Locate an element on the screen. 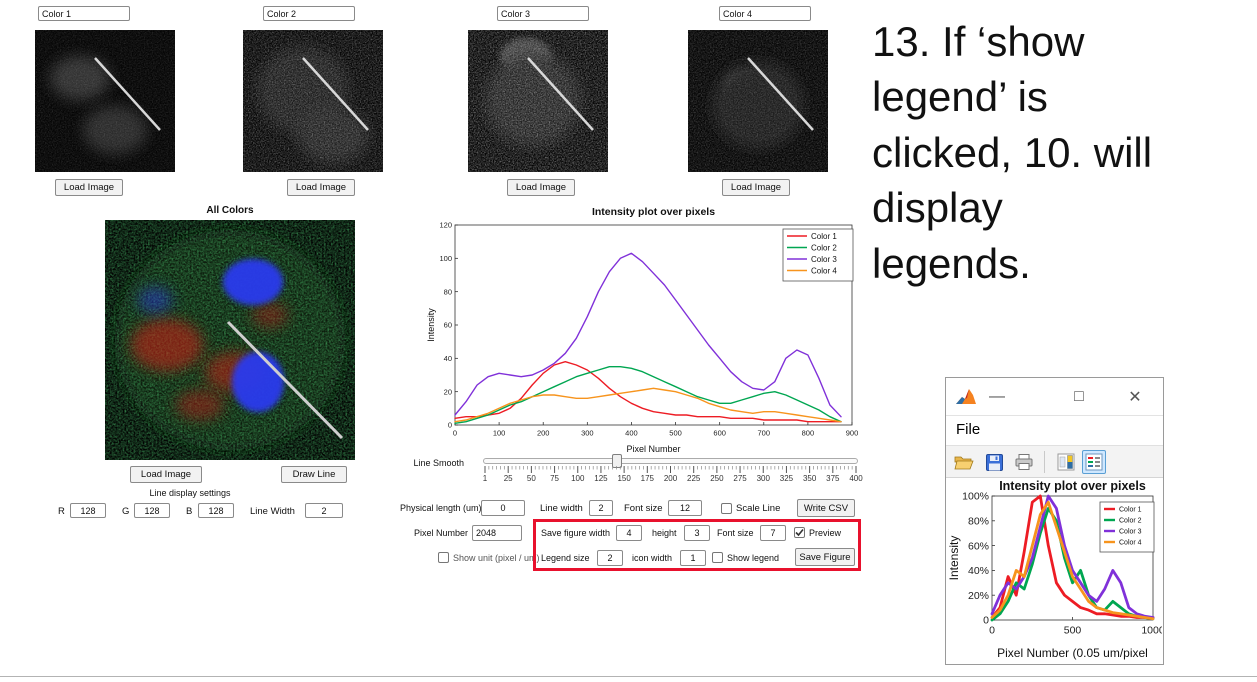 The image size is (1257, 682). maximize-button: □ is located at coordinates (1079, 396).